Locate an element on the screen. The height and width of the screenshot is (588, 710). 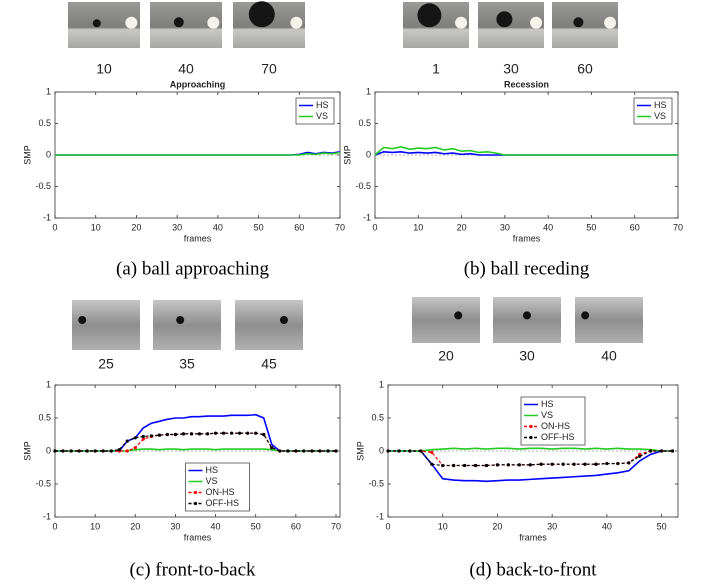
chart-title: Recession is located at coordinates (526, 84).